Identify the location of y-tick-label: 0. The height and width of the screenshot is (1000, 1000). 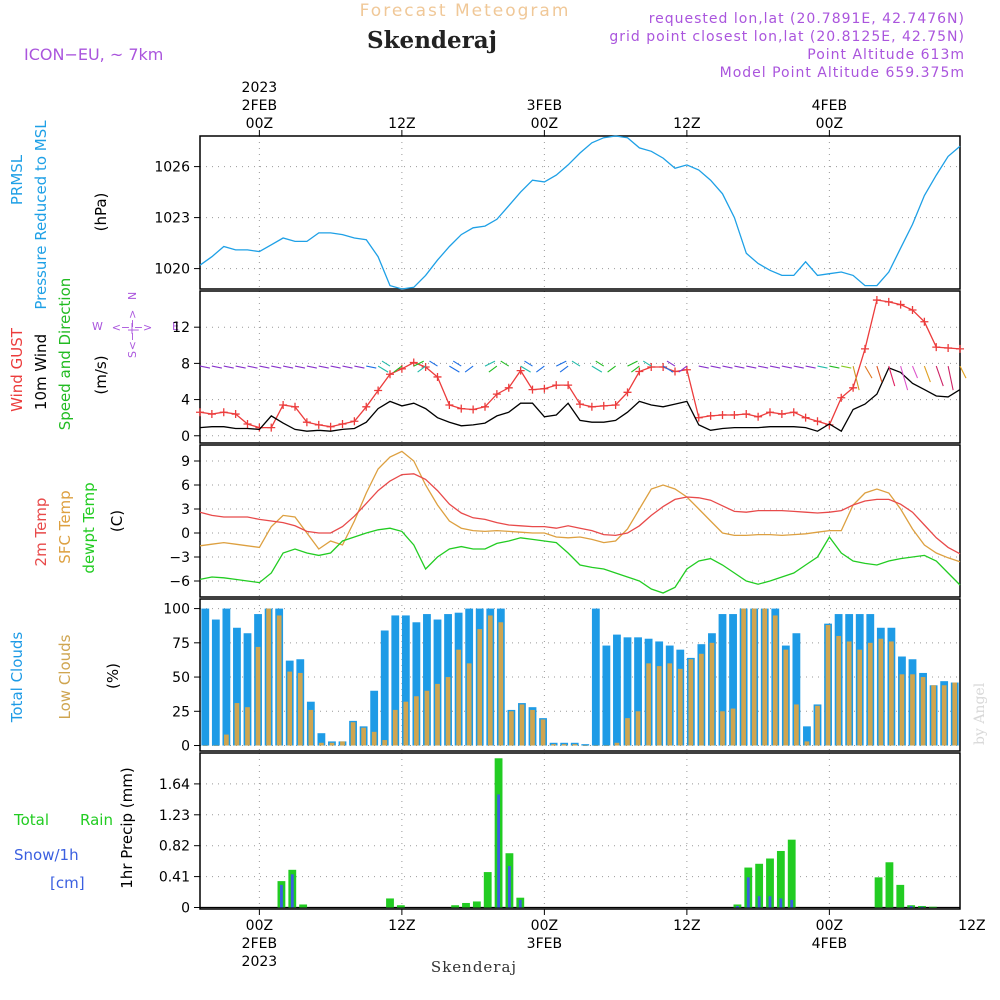
(185, 908).